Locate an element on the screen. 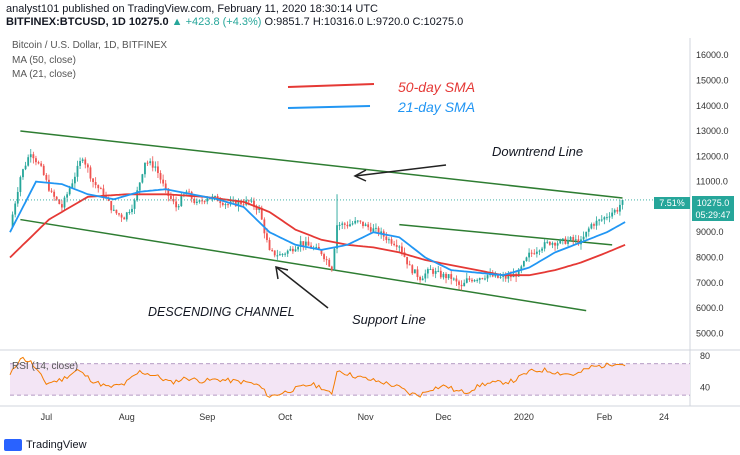  sma21-legend-label: 21-day SMA is located at coordinates (436, 107).